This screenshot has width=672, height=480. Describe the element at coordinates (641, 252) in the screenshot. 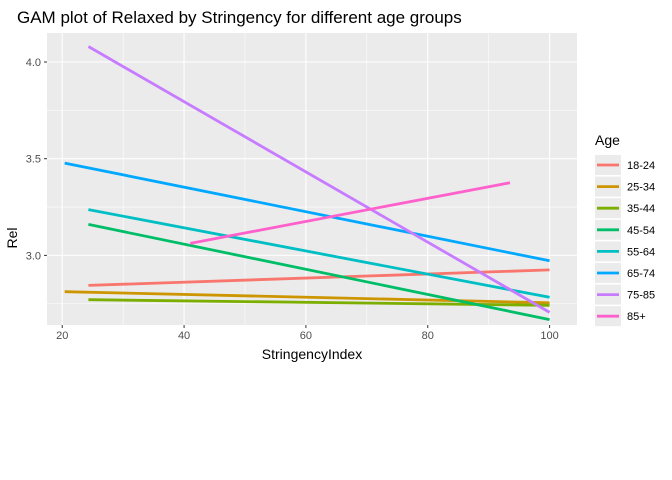

I see `legend-label-55-64: 55-64` at that location.